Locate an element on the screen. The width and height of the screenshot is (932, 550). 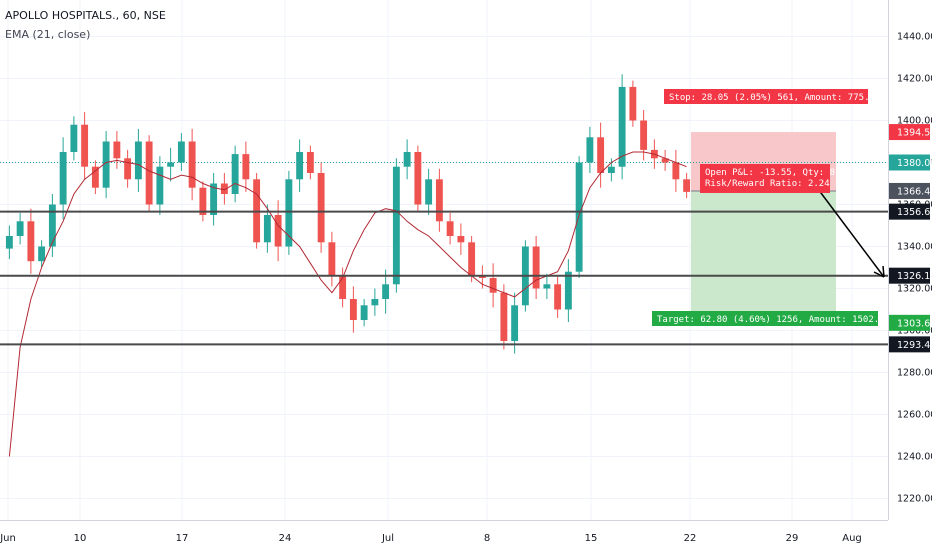
time-tick-label: 15 is located at coordinates (591, 538).